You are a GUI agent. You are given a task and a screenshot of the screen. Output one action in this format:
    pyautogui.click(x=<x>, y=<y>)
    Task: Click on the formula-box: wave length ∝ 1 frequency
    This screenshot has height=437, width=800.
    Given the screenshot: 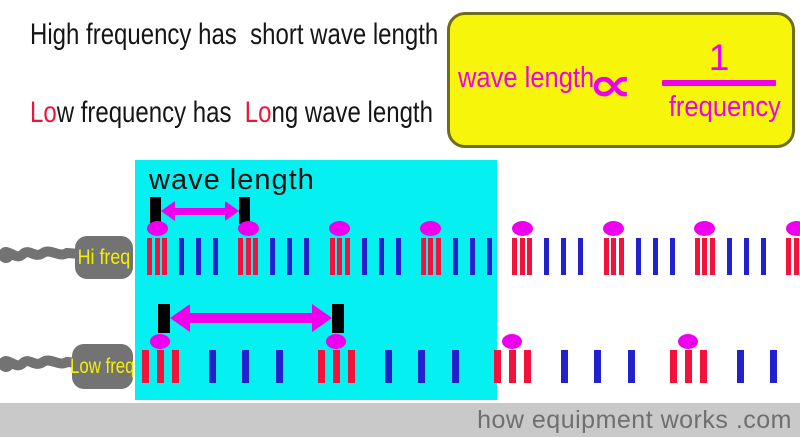 What is the action you would take?
    pyautogui.click(x=621, y=80)
    